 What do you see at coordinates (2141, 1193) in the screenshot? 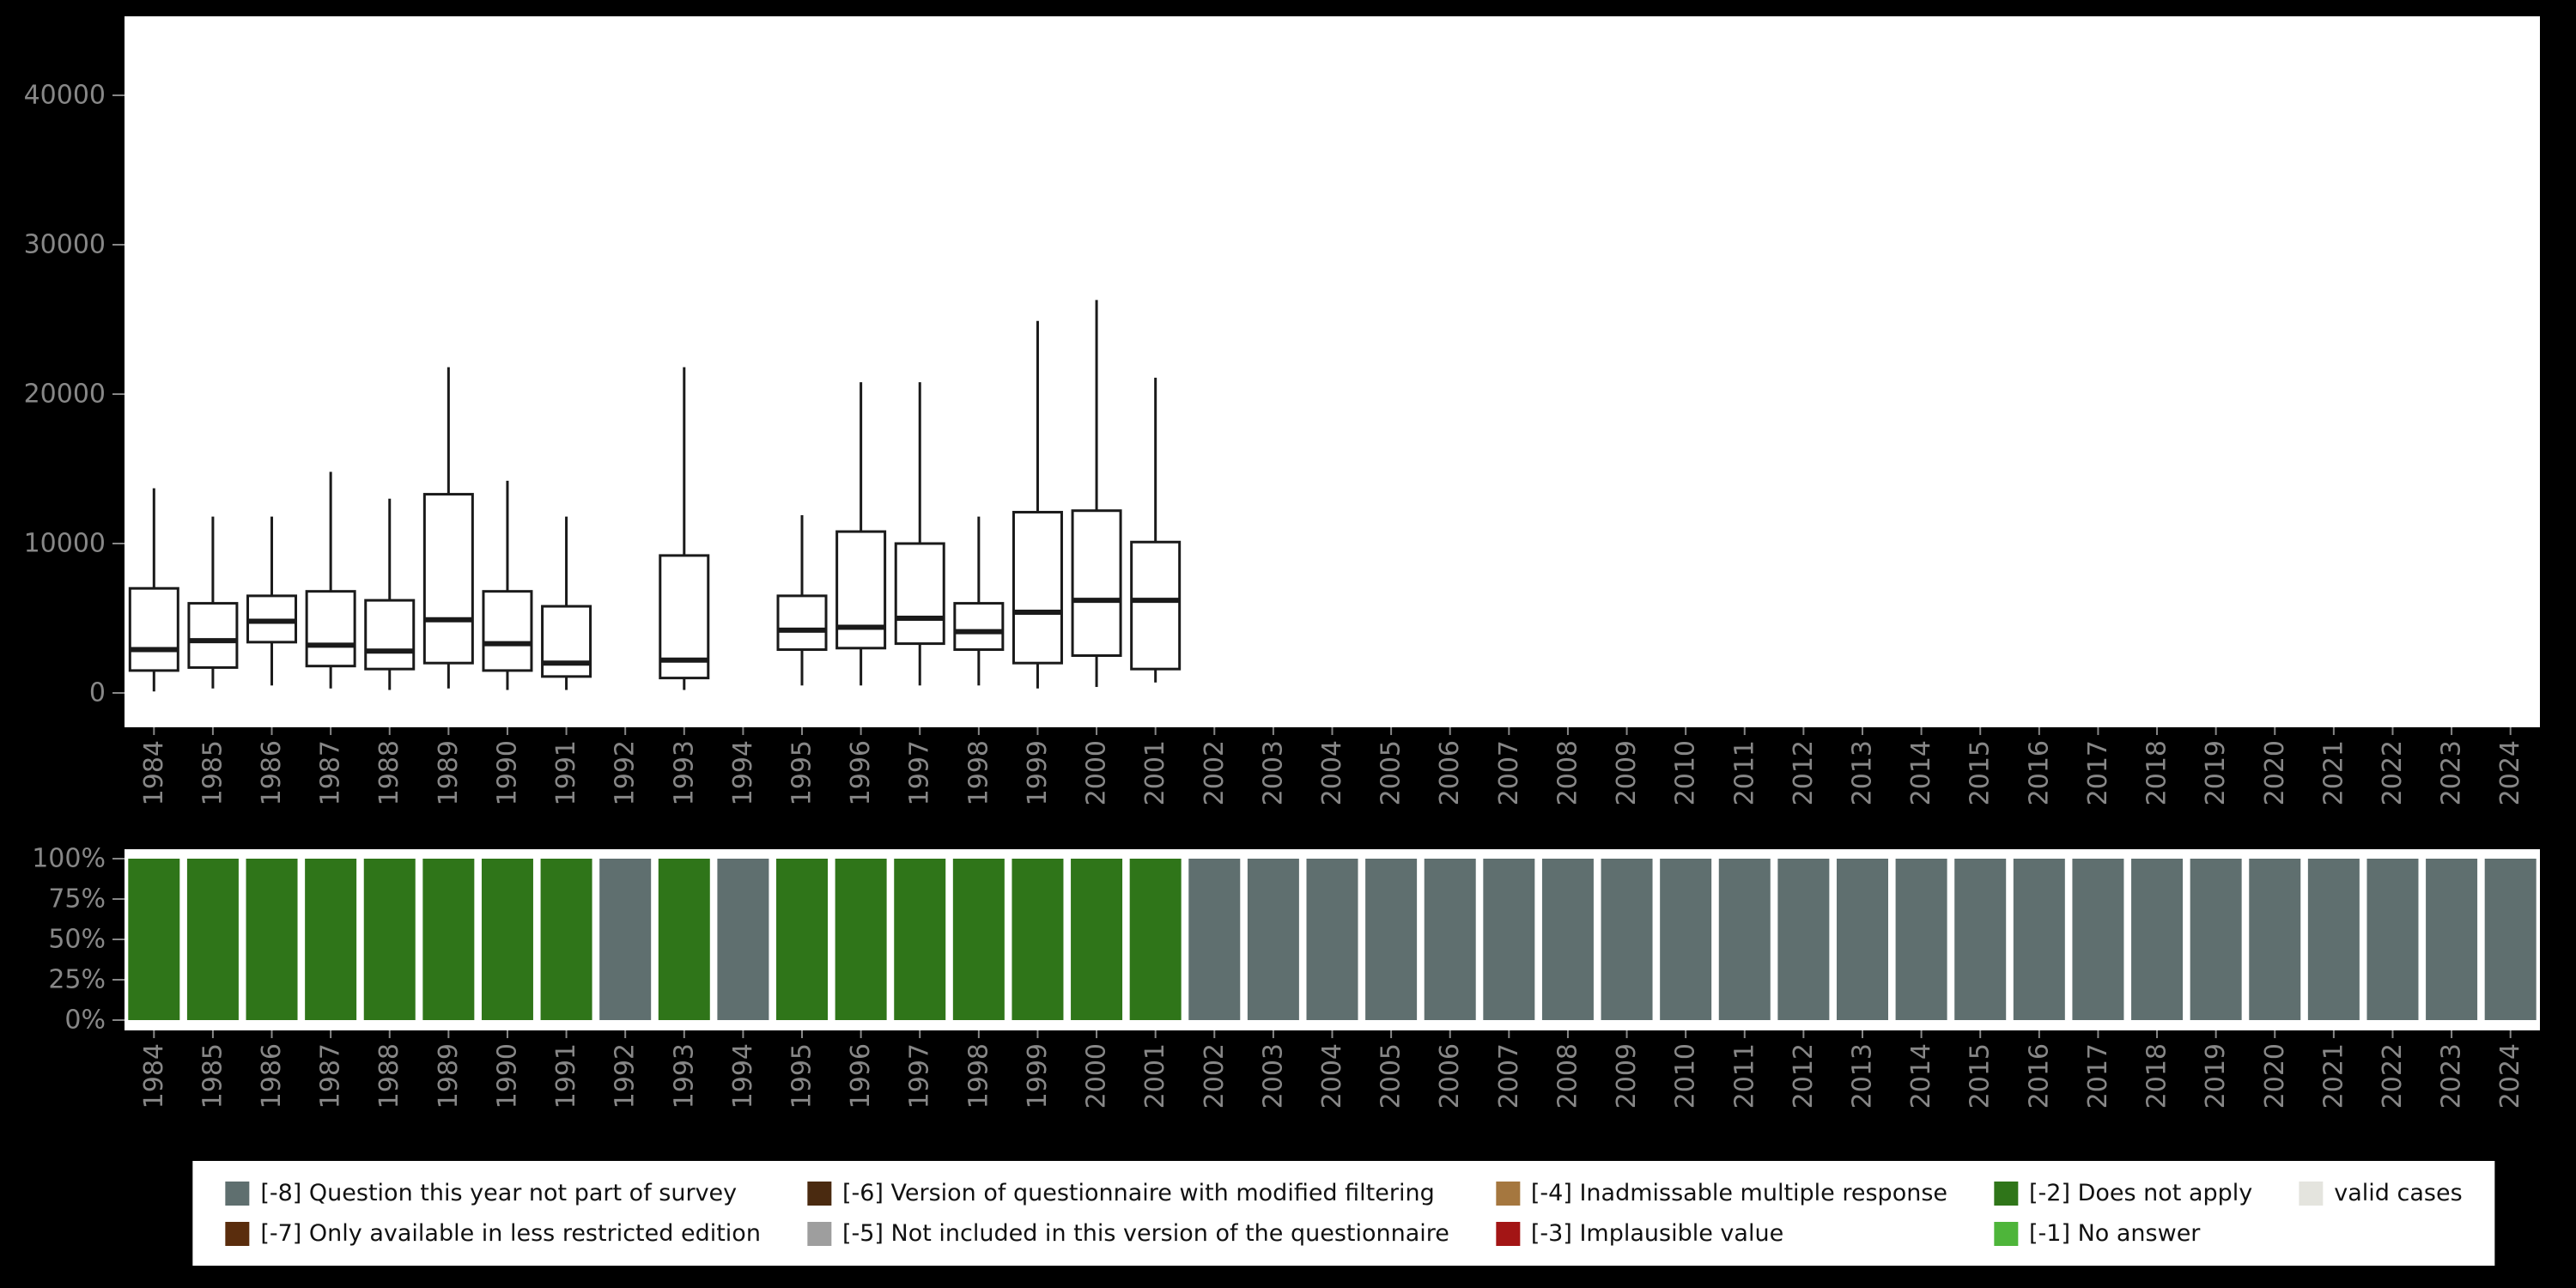
I see `legend-label-minus2: [-2] Does not apply` at bounding box center [2141, 1193].